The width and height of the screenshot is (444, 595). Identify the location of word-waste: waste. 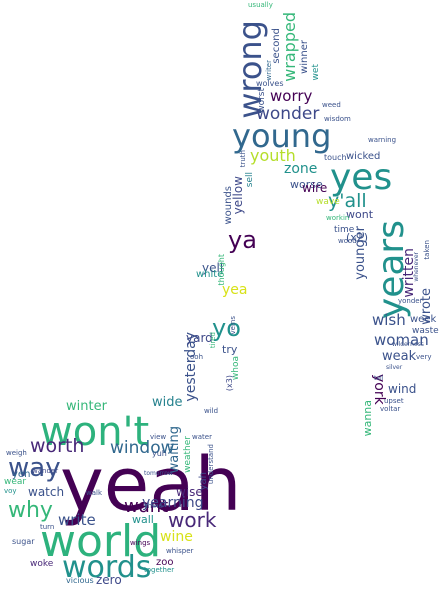
(425, 331).